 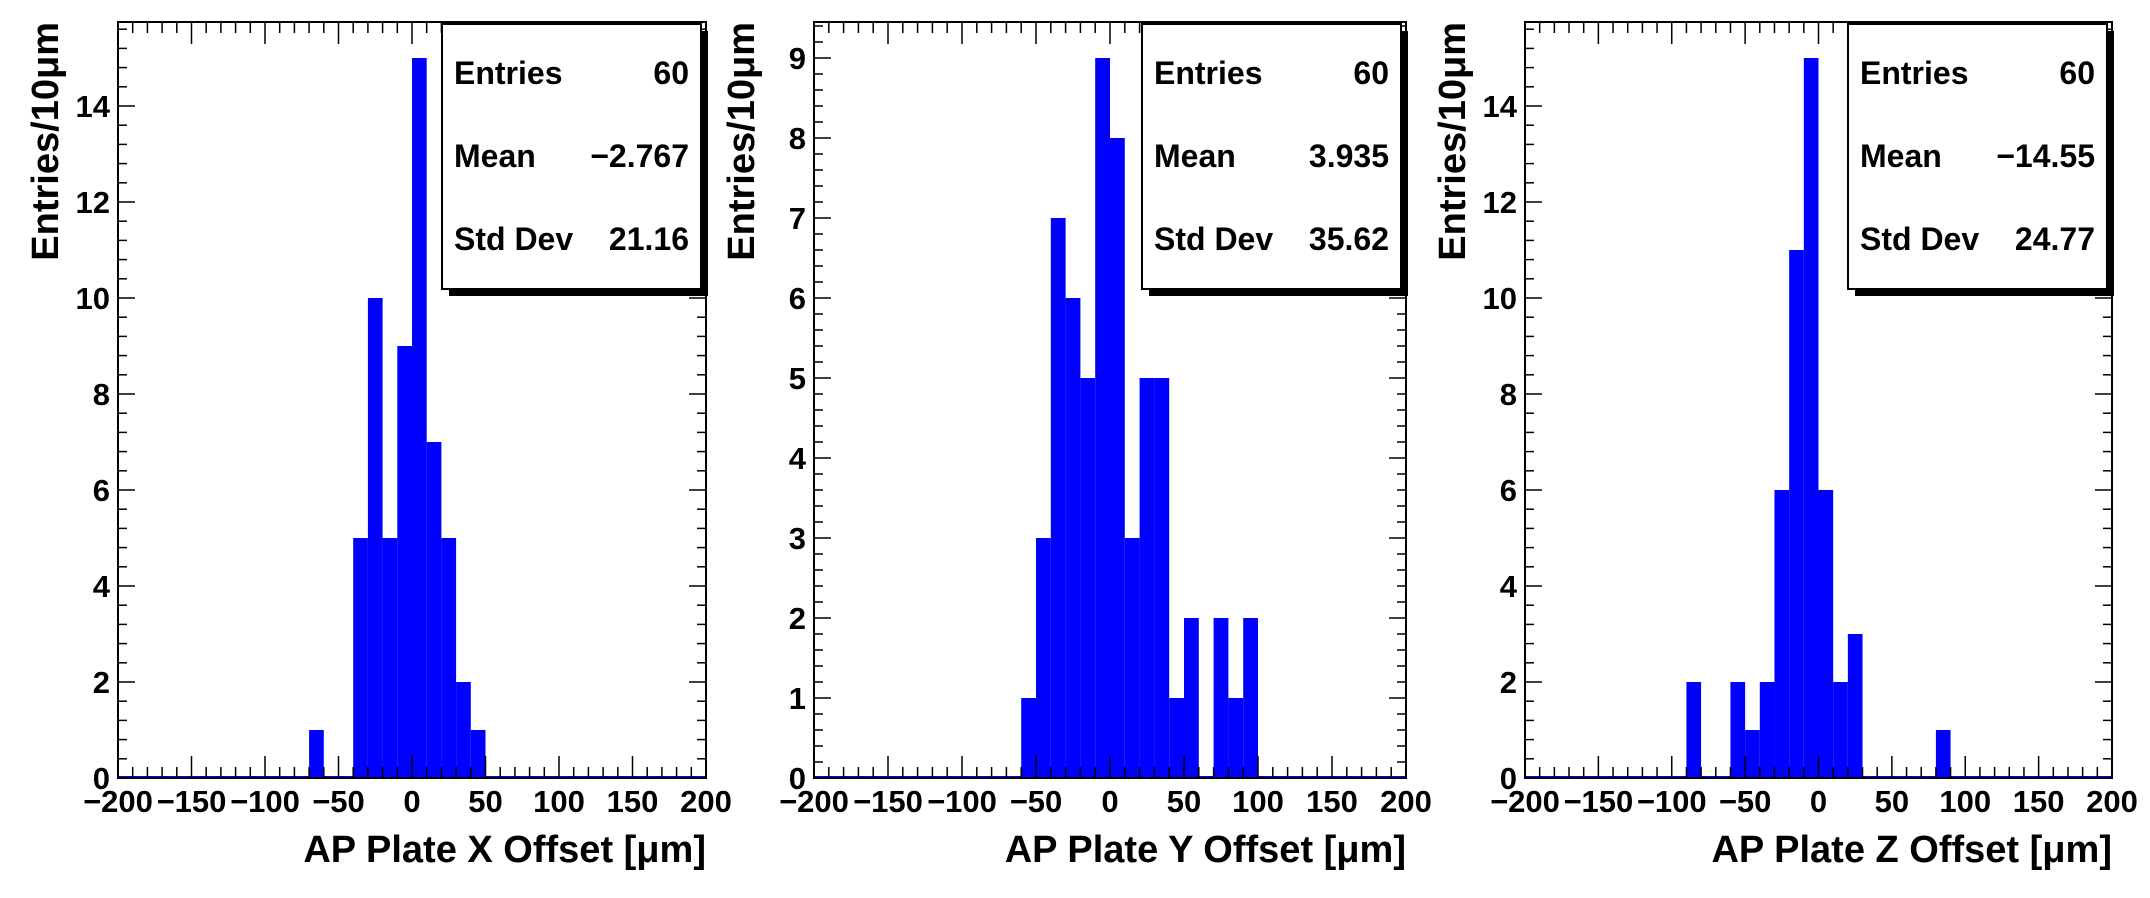 I want to click on stats-value: 3.935, so click(x=1349, y=156).